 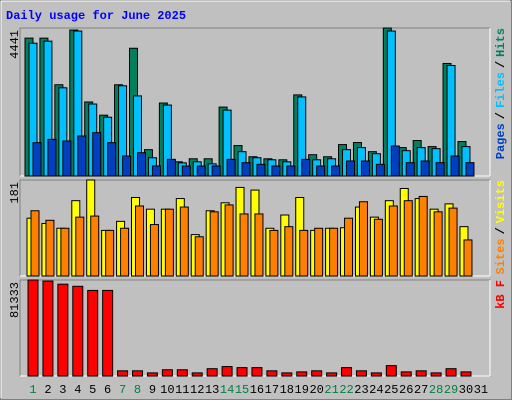 What do you see at coordinates (137, 390) in the screenshot?
I see `x-tick-label: 8` at bounding box center [137, 390].